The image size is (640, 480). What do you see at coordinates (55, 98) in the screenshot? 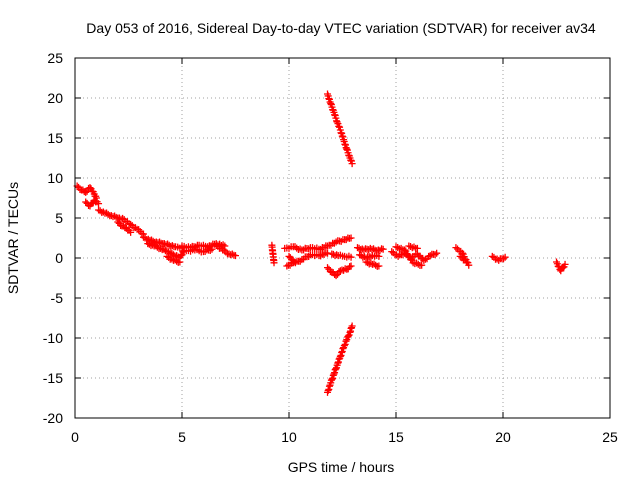
I see `y-tick-label: 20` at bounding box center [55, 98].